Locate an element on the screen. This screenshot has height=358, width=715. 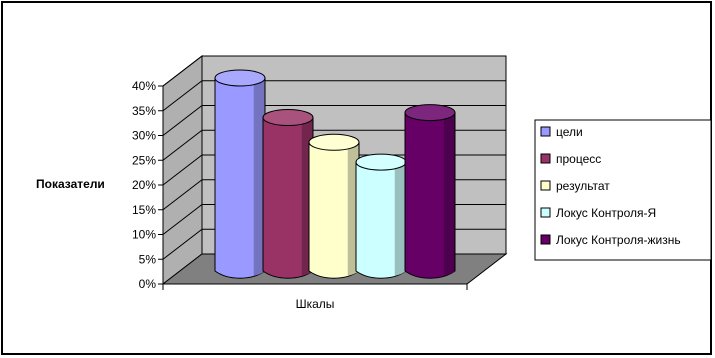
y-tick-label: 20% is located at coordinates (144, 185).